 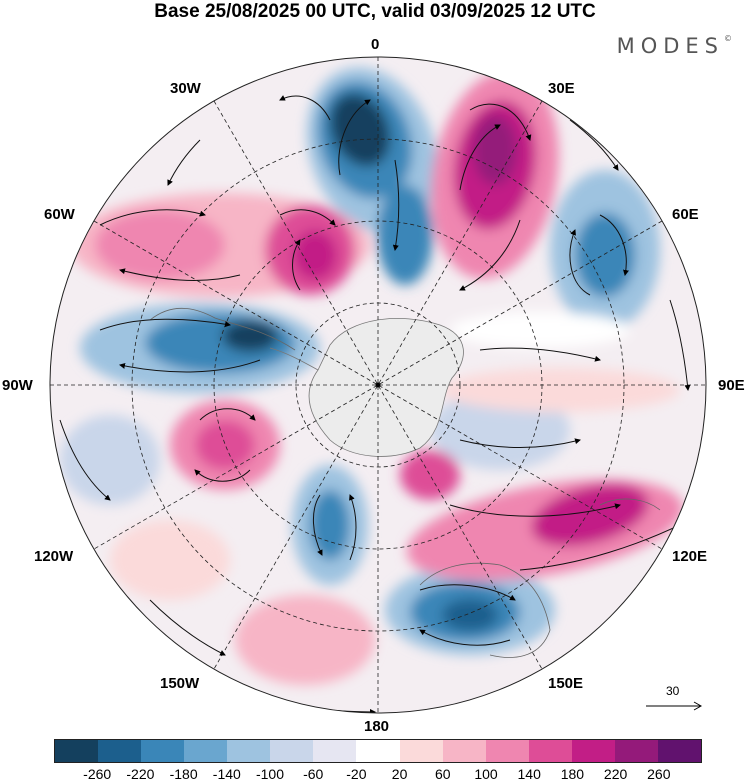 I want to click on positive-anomaly-2-core, so click(x=160, y=245).